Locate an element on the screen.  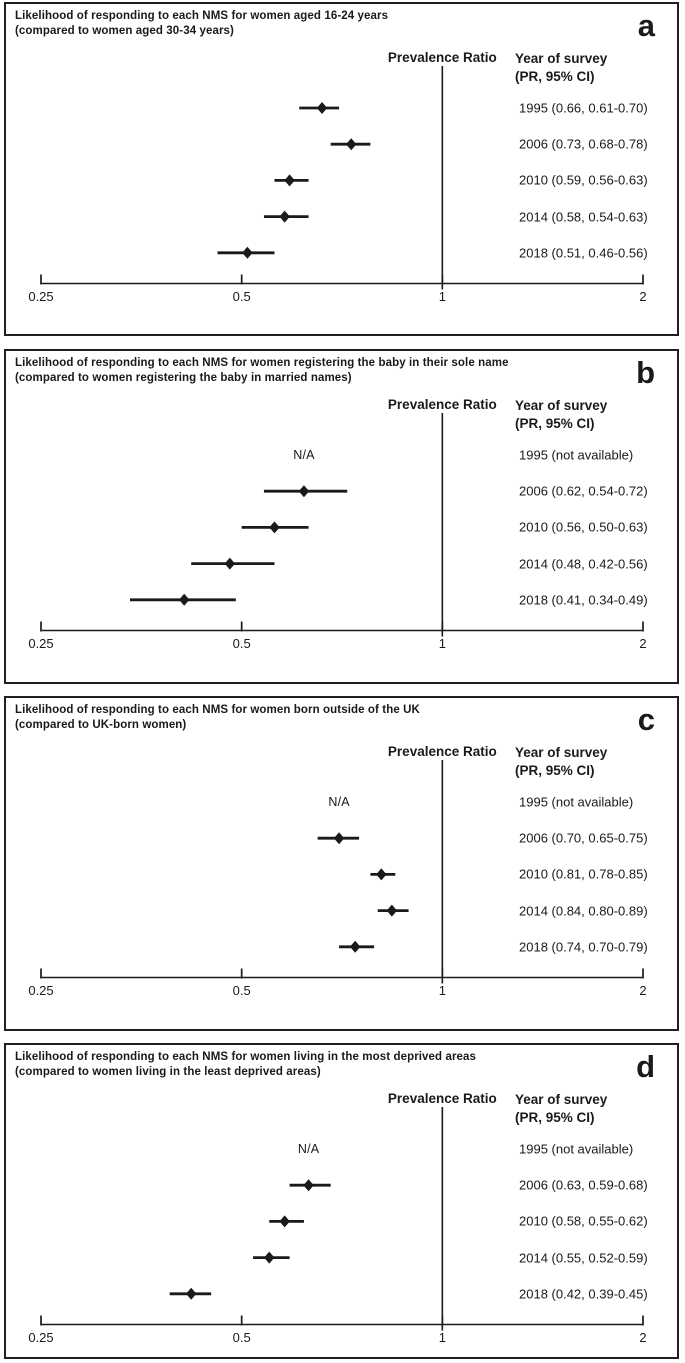
row-label-2010: 2010 (0.81, 0.78-0.85) is located at coordinates (583, 874).